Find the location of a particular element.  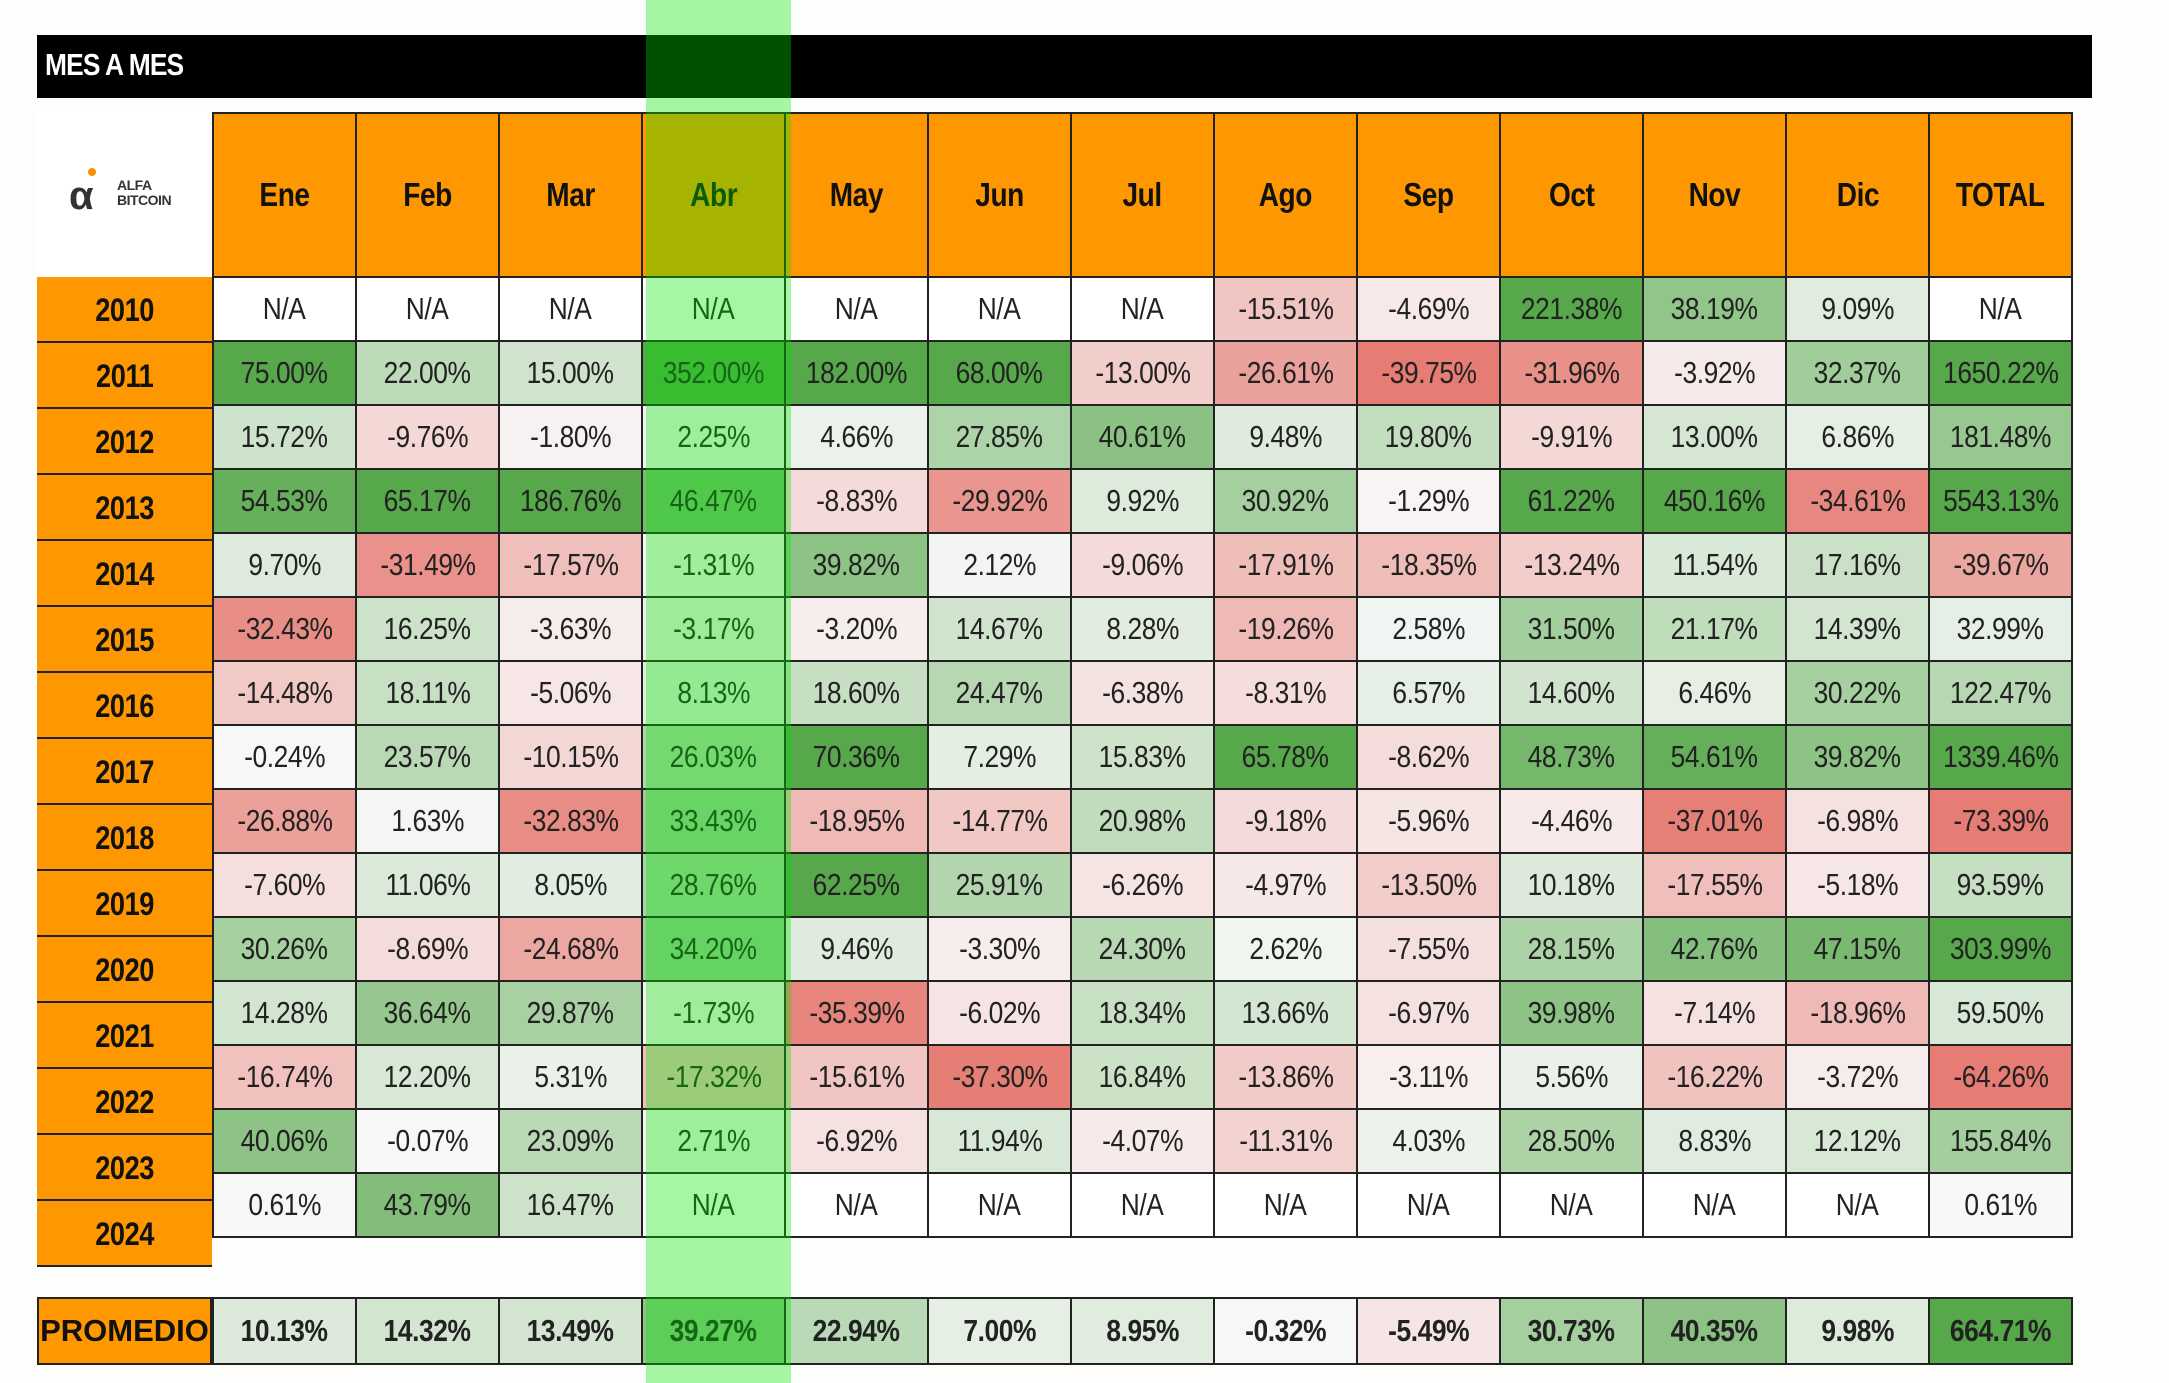

alpha-logo-icon: α is located at coordinates (82, 193).